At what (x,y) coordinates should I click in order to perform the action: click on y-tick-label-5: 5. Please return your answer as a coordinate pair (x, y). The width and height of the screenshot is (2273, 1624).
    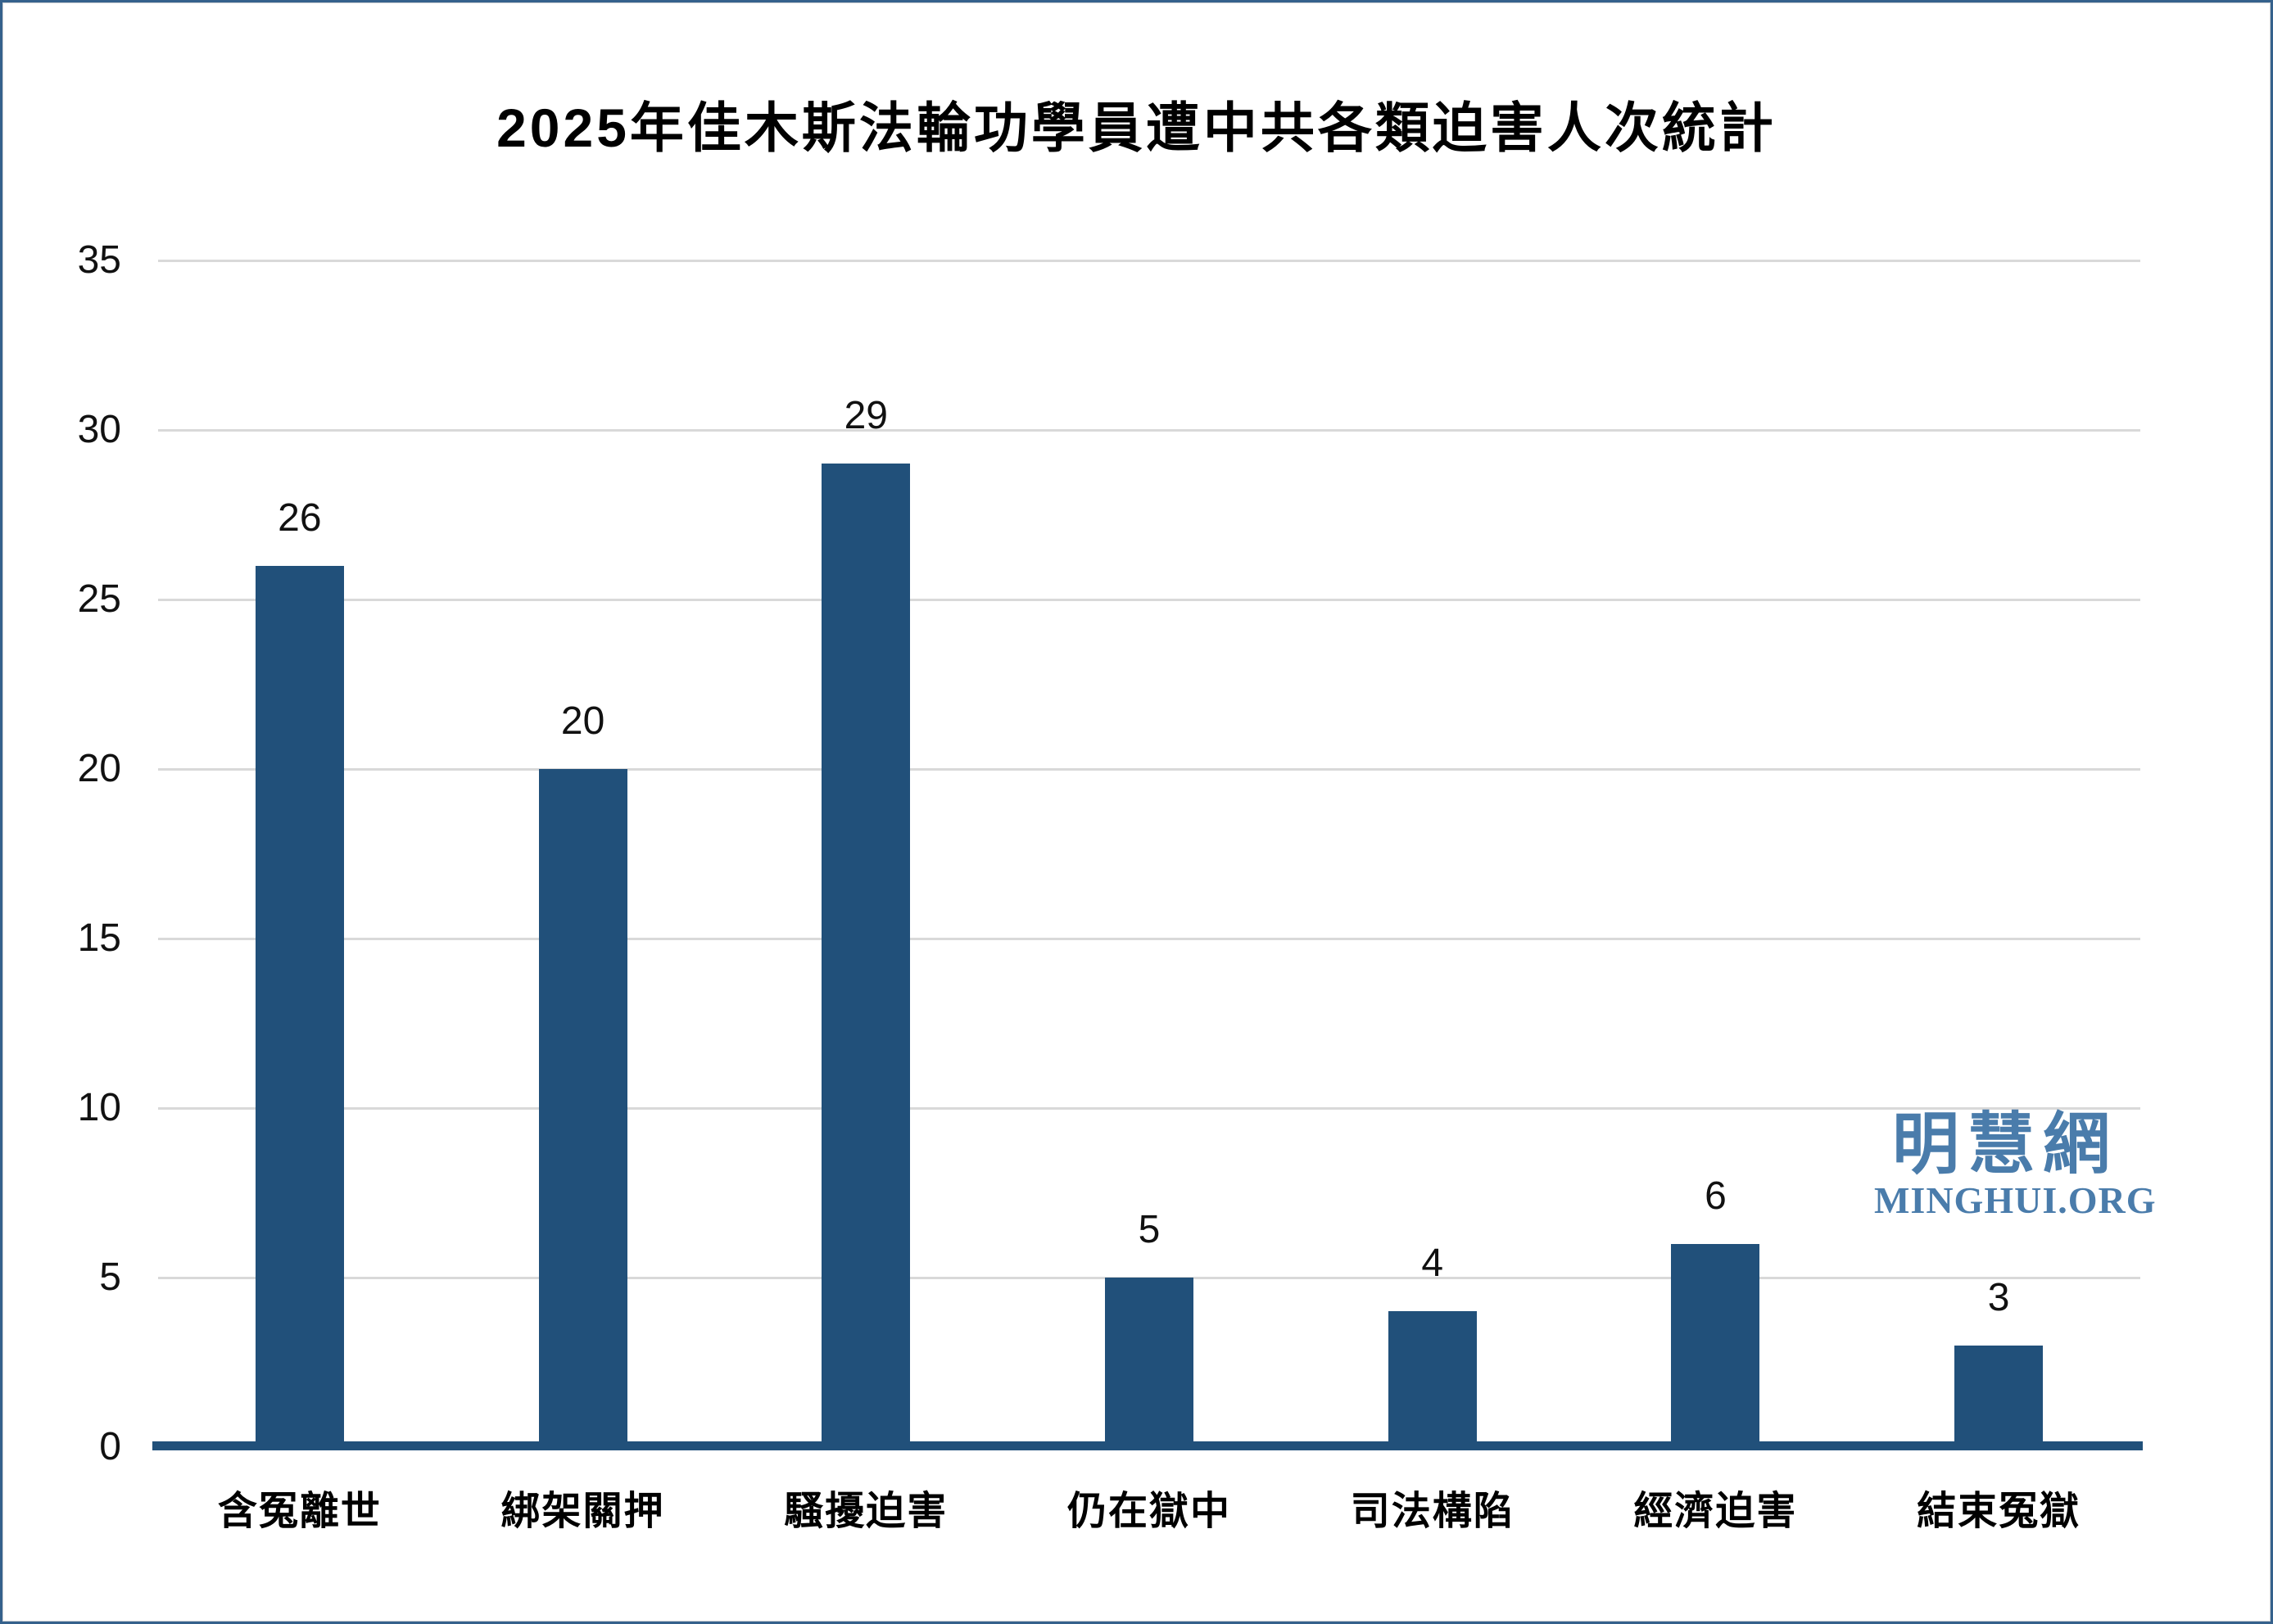
    Looking at the image, I should click on (110, 1277).